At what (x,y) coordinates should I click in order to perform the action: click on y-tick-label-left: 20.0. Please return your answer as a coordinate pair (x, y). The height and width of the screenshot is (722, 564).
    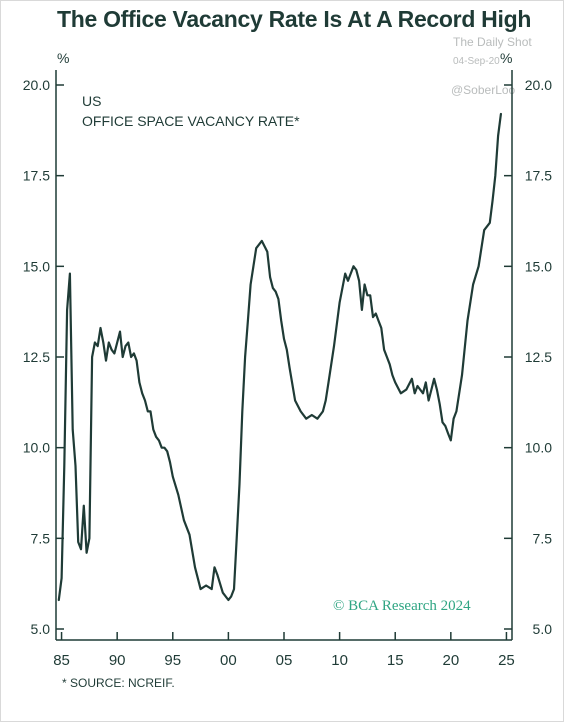
    Looking at the image, I should click on (36, 85).